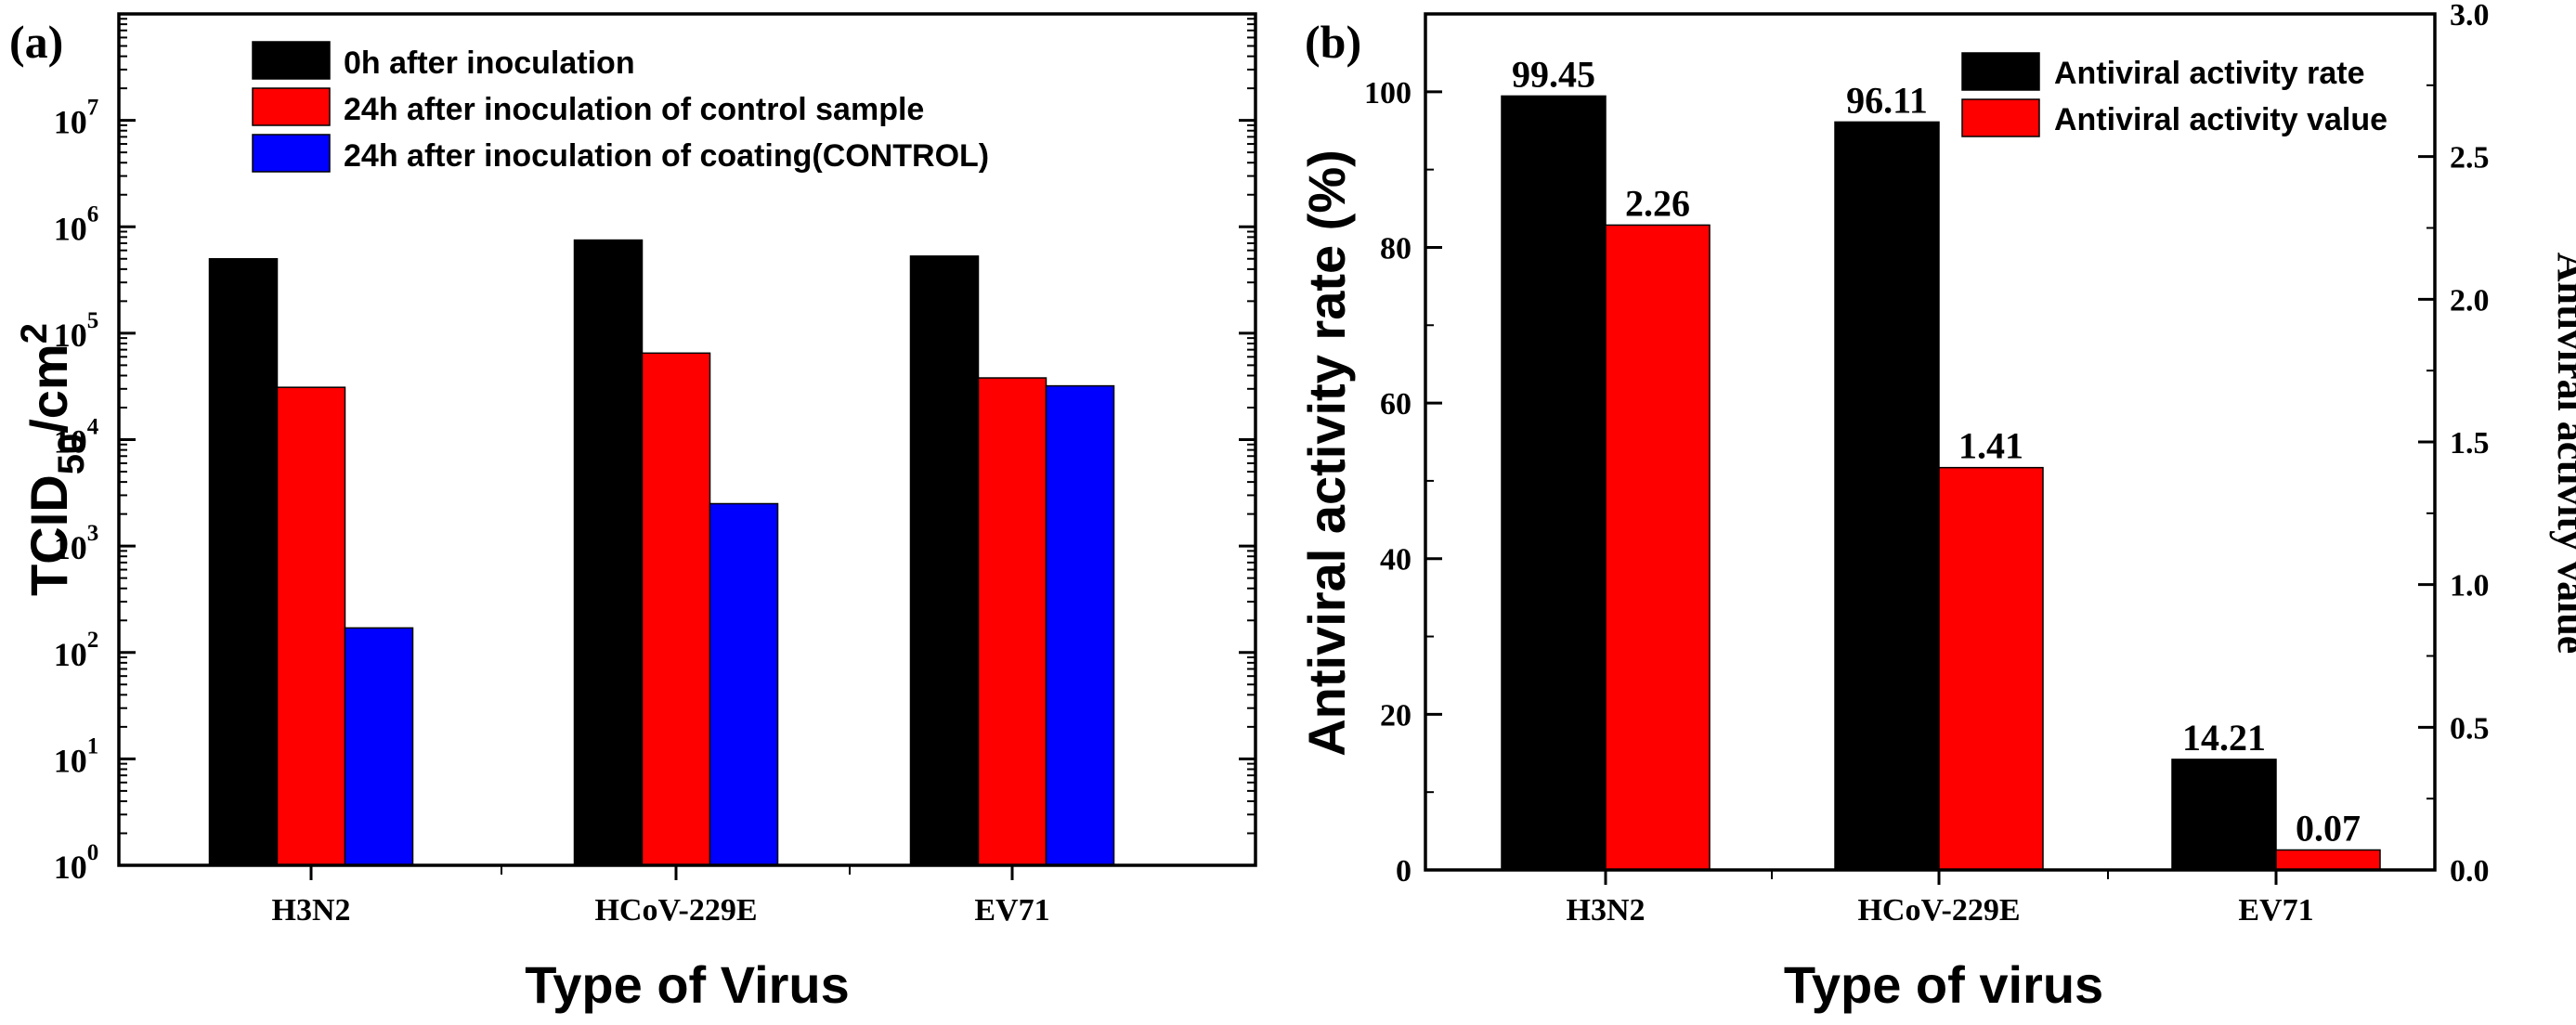  Describe the element at coordinates (36, 42) in the screenshot. I see `panel-a-label: (a)` at that location.